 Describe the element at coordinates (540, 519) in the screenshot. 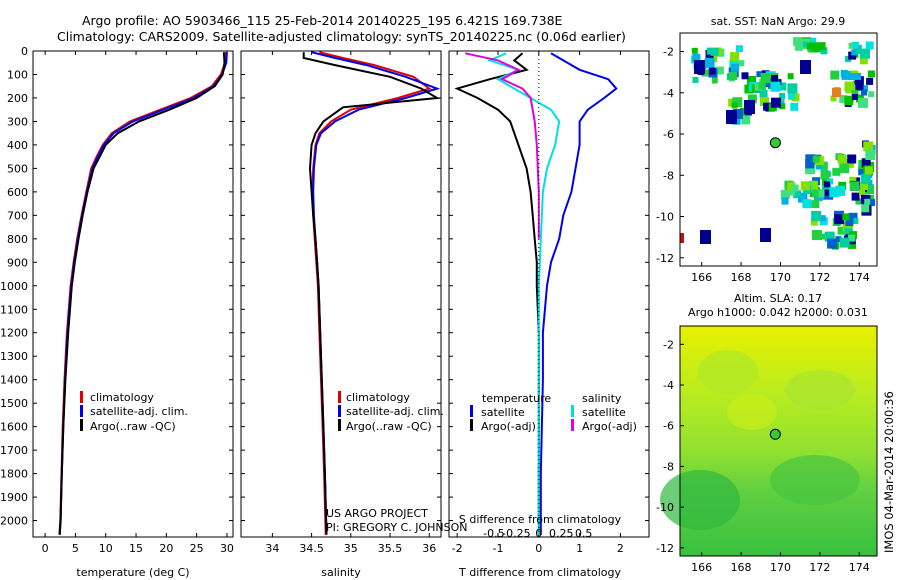

I see `s-difference-label: S difference from climatology` at that location.